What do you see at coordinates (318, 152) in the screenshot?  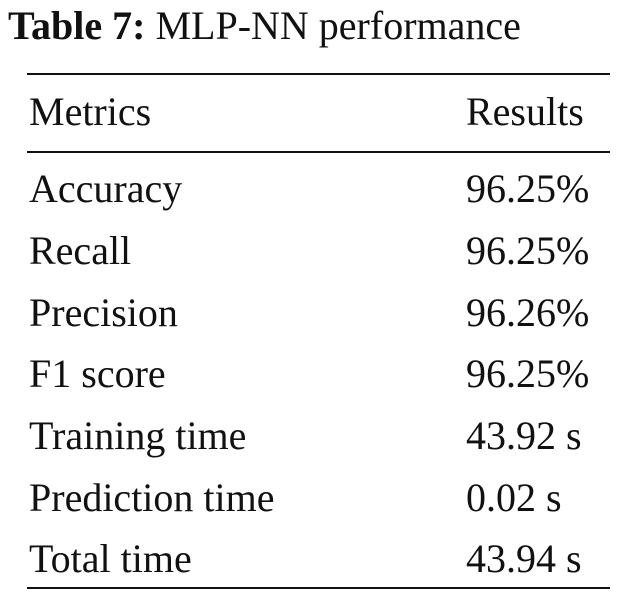 I see `header-rule` at bounding box center [318, 152].